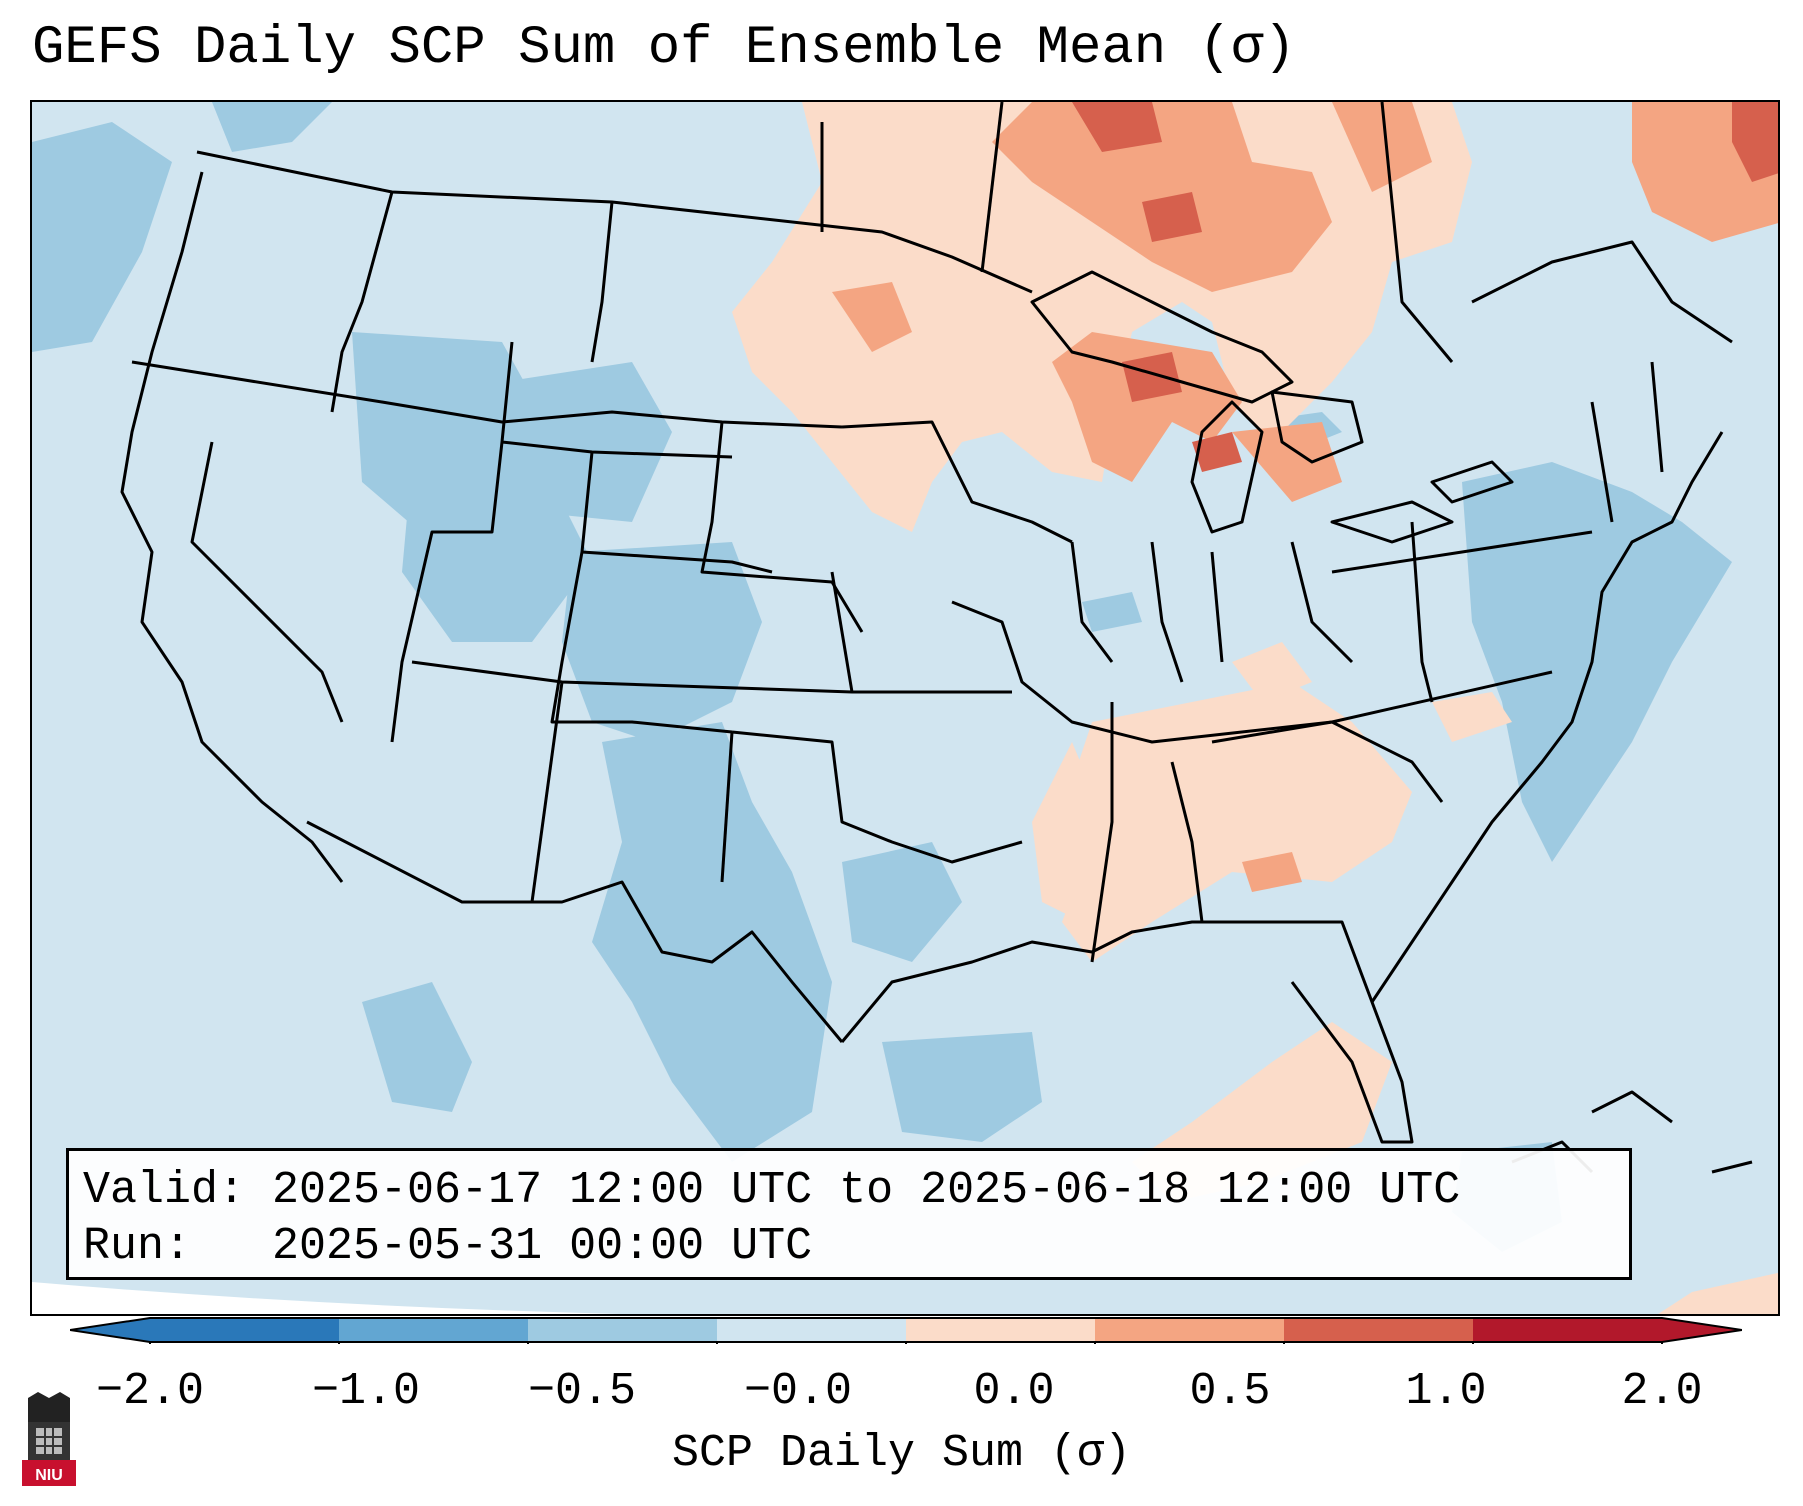 The width and height of the screenshot is (1803, 1506). I want to click on colorbar-tick-label: −0.0, so click(798, 1391).